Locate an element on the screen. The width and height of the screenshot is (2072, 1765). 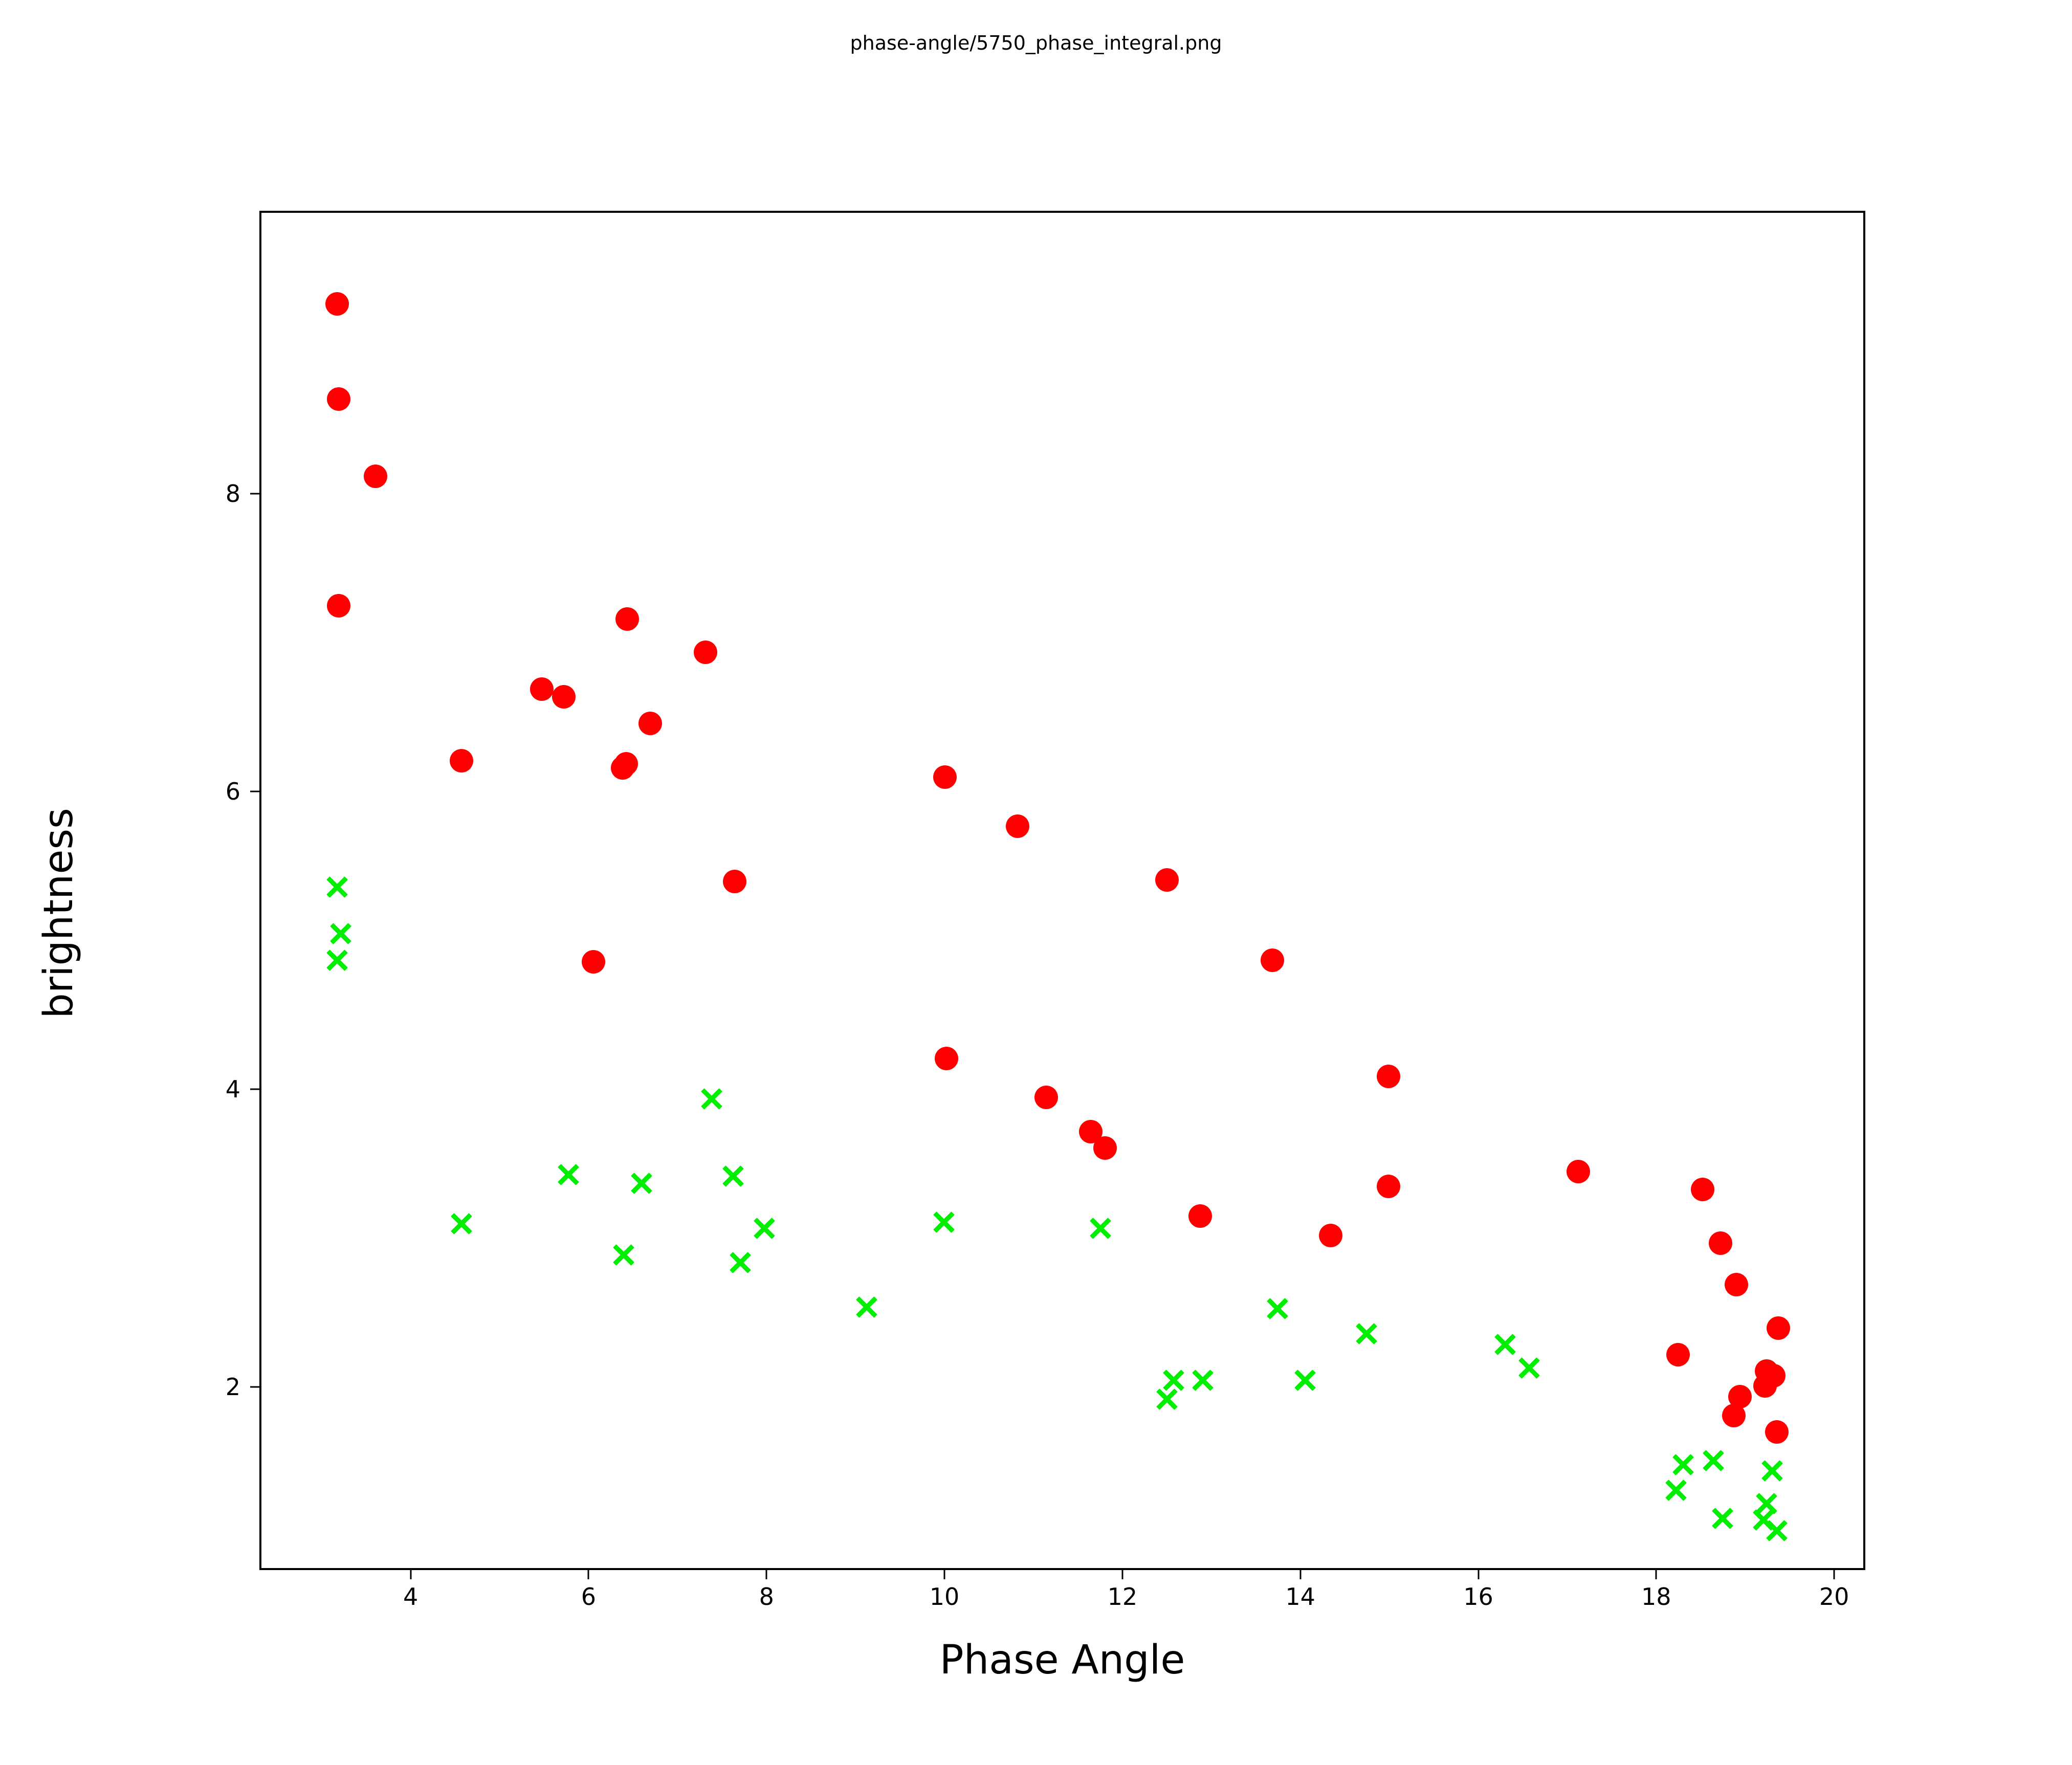
y-tick-label: 8 is located at coordinates (232, 494).